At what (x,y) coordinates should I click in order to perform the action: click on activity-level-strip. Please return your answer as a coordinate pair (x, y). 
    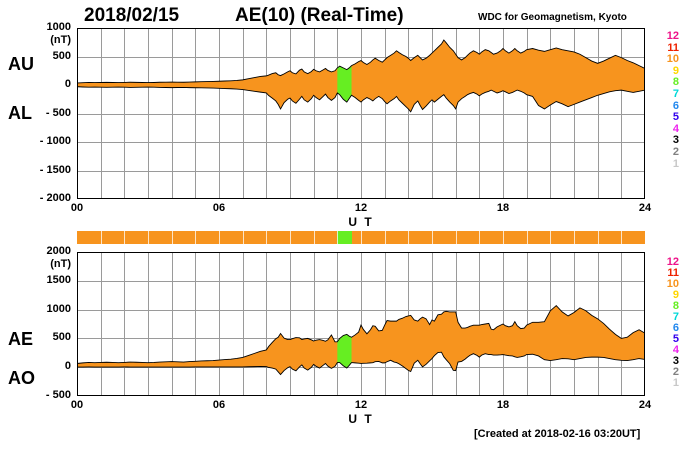
    Looking at the image, I should click on (361, 237).